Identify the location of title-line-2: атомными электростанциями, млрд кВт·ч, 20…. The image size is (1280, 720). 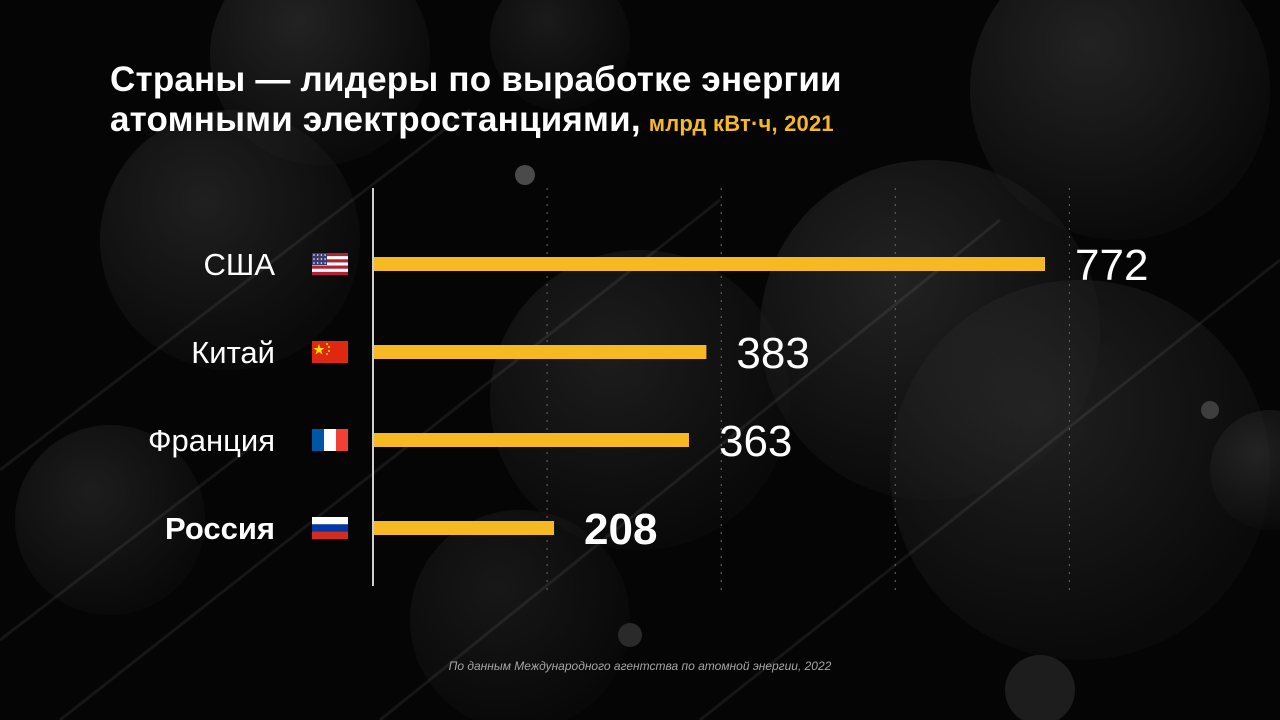
(476, 122).